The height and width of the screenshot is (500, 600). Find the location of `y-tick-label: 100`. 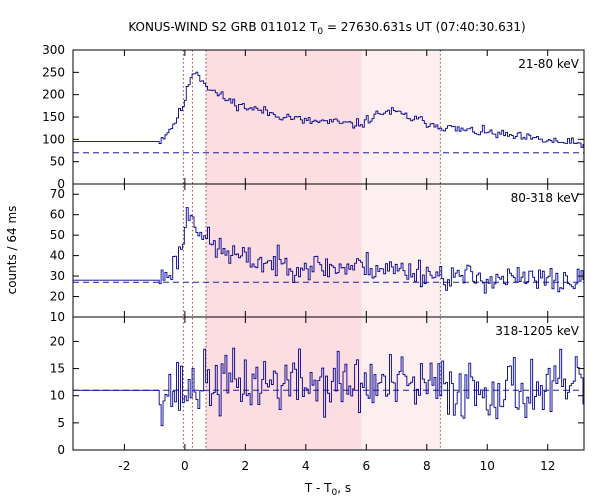

y-tick-label: 100 is located at coordinates (53, 139).